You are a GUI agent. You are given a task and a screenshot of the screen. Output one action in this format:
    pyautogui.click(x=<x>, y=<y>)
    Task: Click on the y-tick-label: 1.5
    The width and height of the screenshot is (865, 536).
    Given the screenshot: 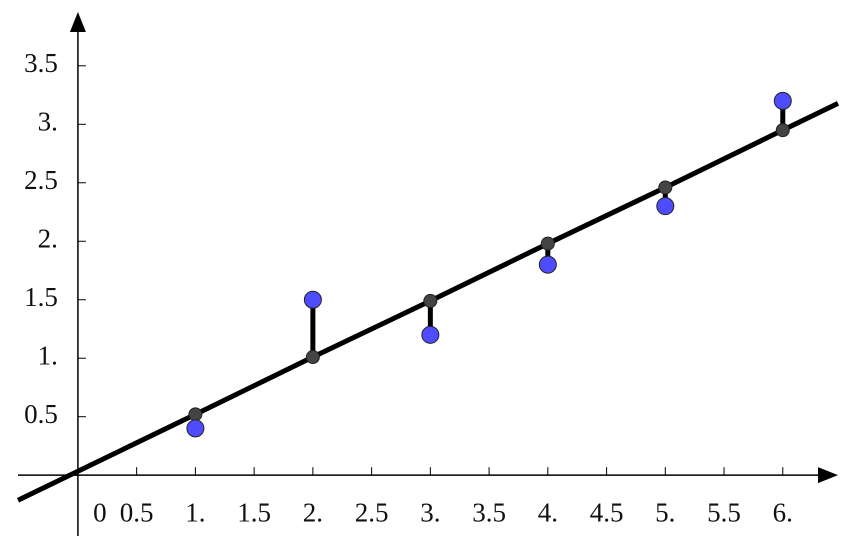 What is the action you would take?
    pyautogui.click(x=41, y=297)
    